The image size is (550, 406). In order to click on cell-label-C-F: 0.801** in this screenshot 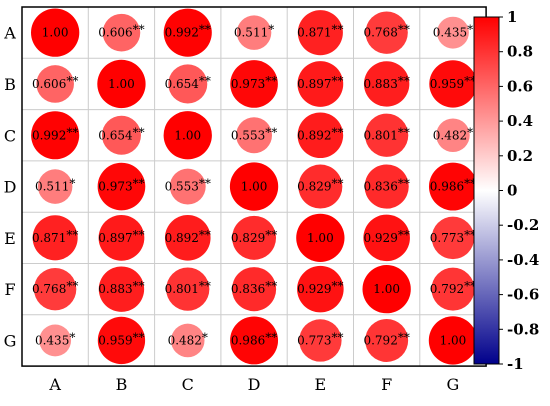, I will do `click(386, 133)`.